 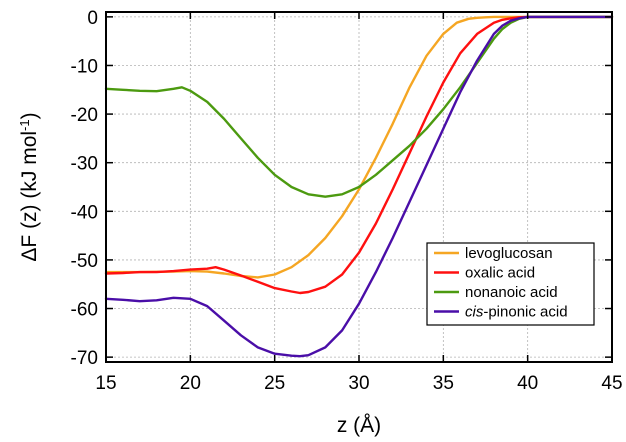 I want to click on x-axis-title: z (Å), so click(x=359, y=425).